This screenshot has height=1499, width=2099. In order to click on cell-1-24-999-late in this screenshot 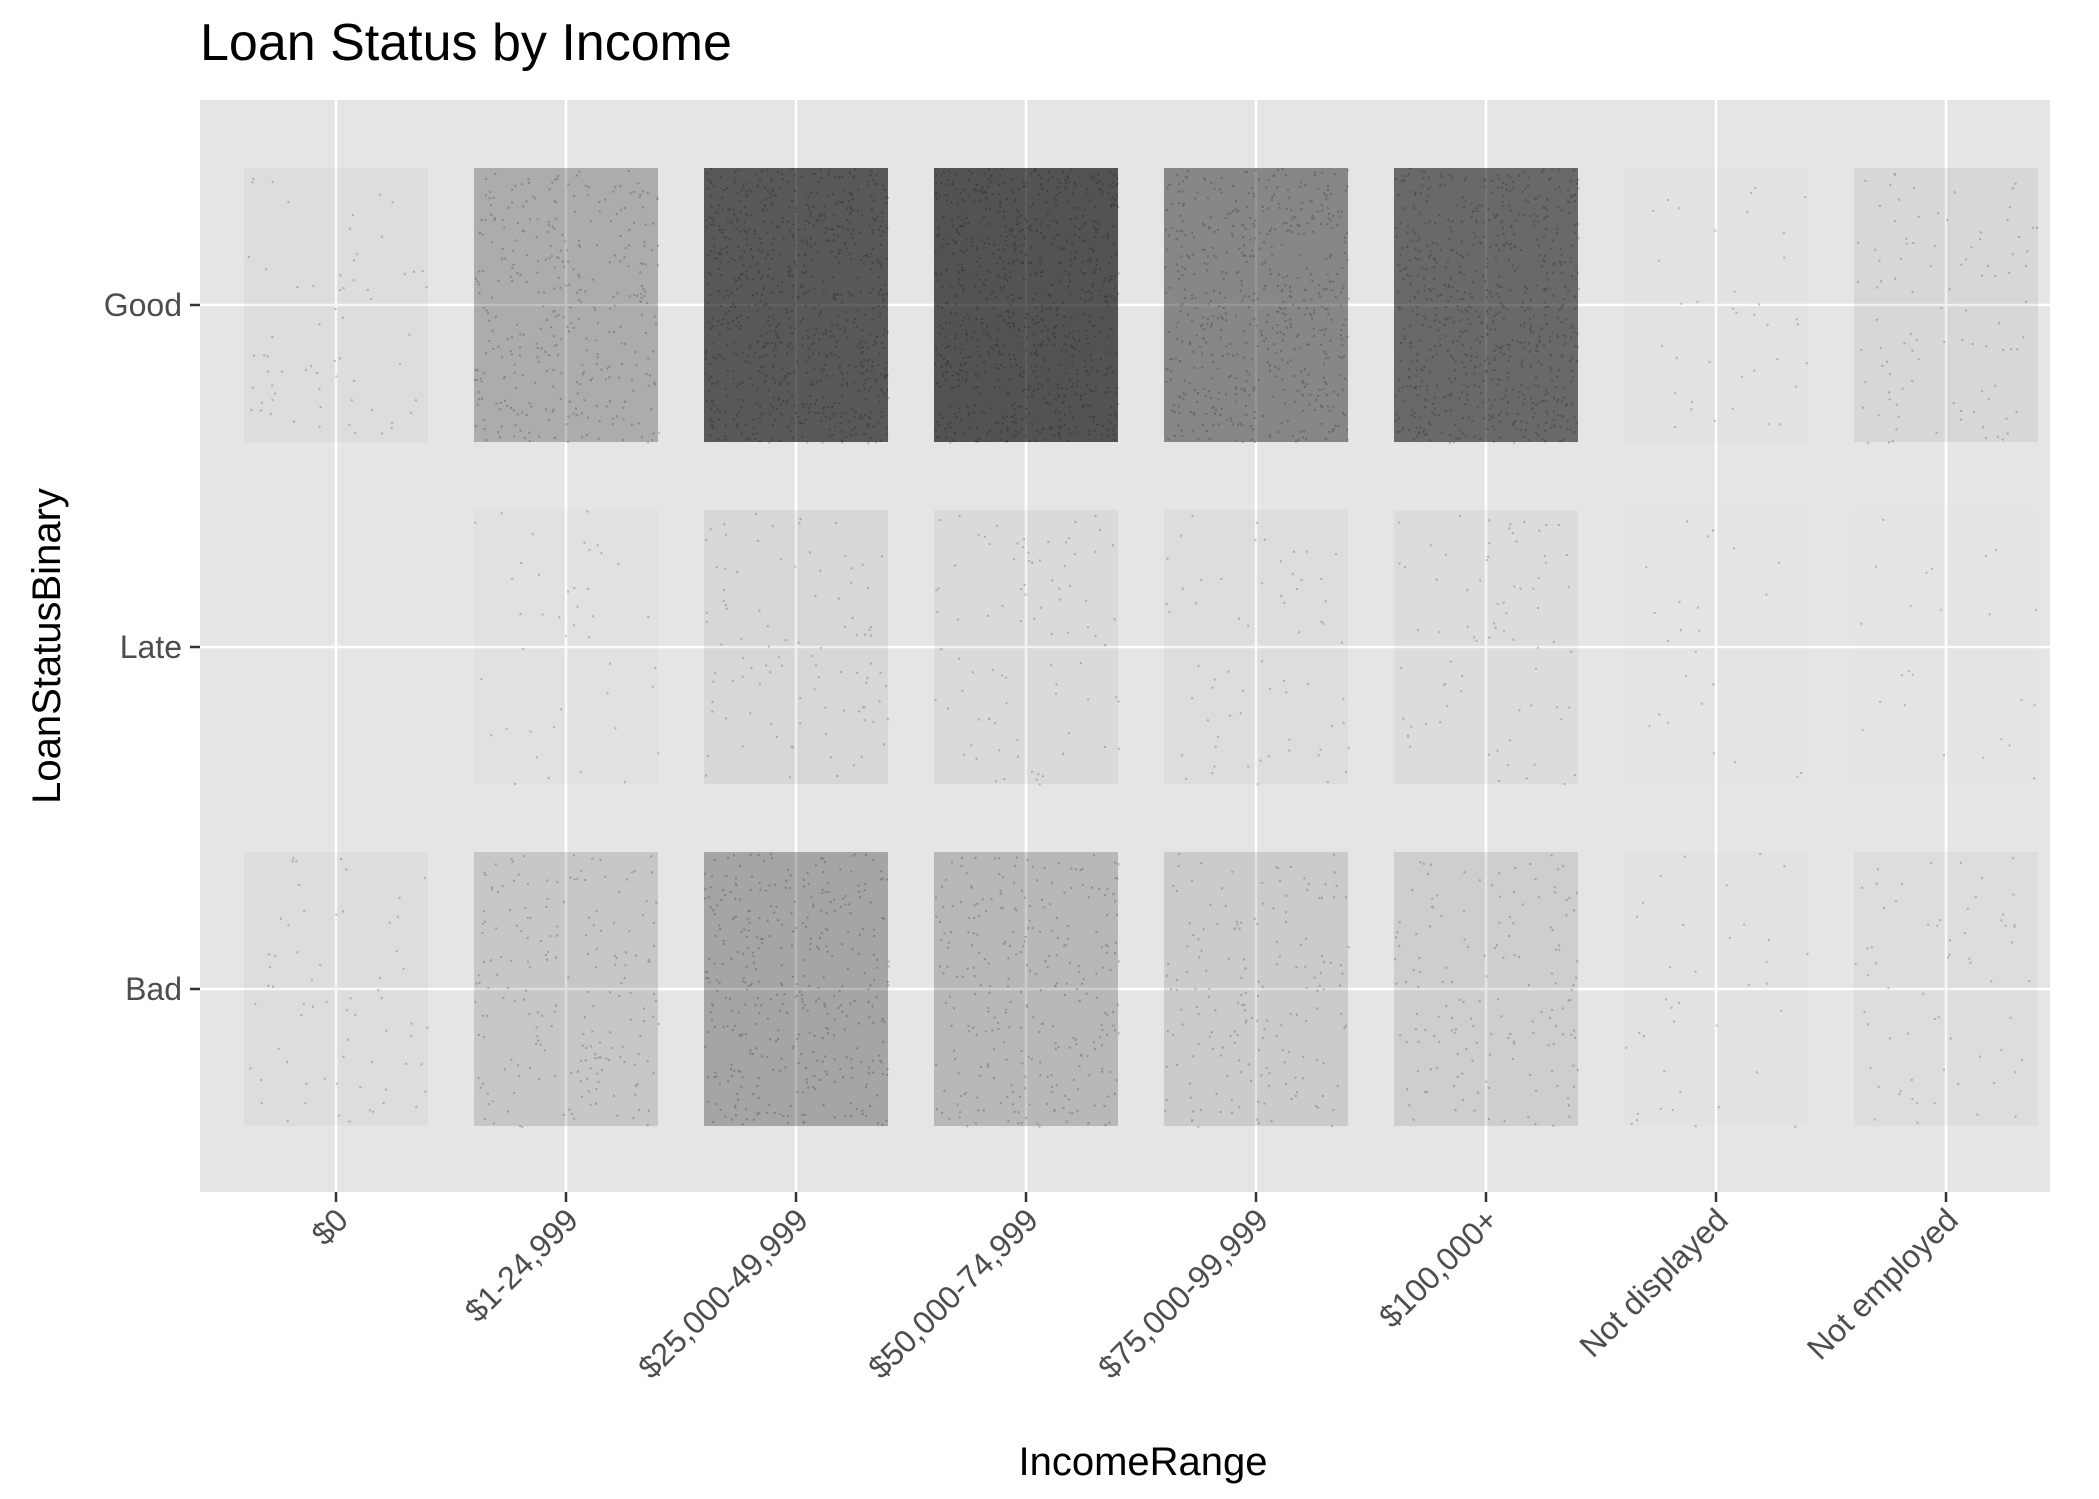, I will do `click(567, 647)`.